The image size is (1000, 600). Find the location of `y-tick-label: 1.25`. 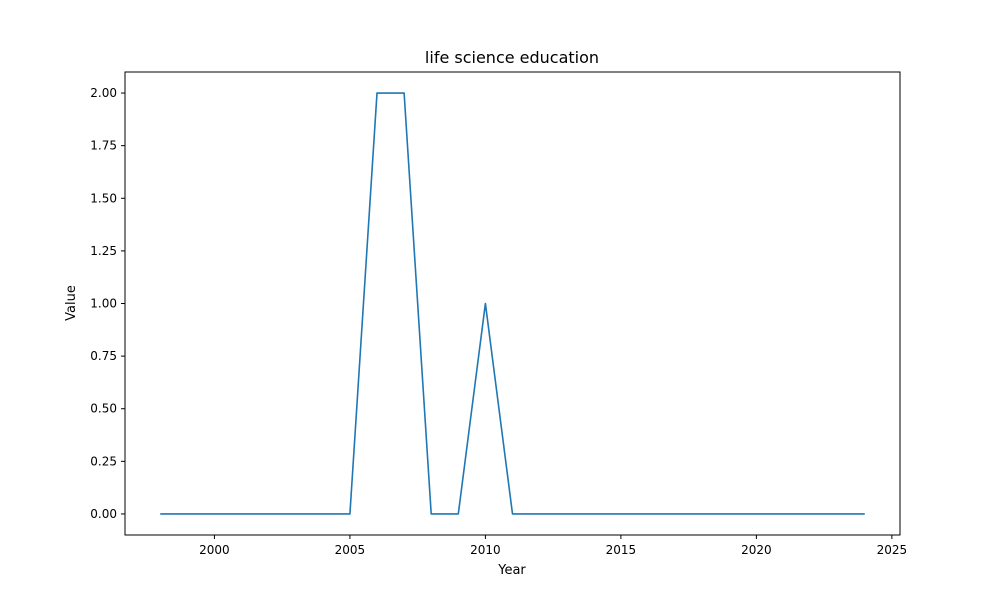

y-tick-label: 1.25 is located at coordinates (103, 251).